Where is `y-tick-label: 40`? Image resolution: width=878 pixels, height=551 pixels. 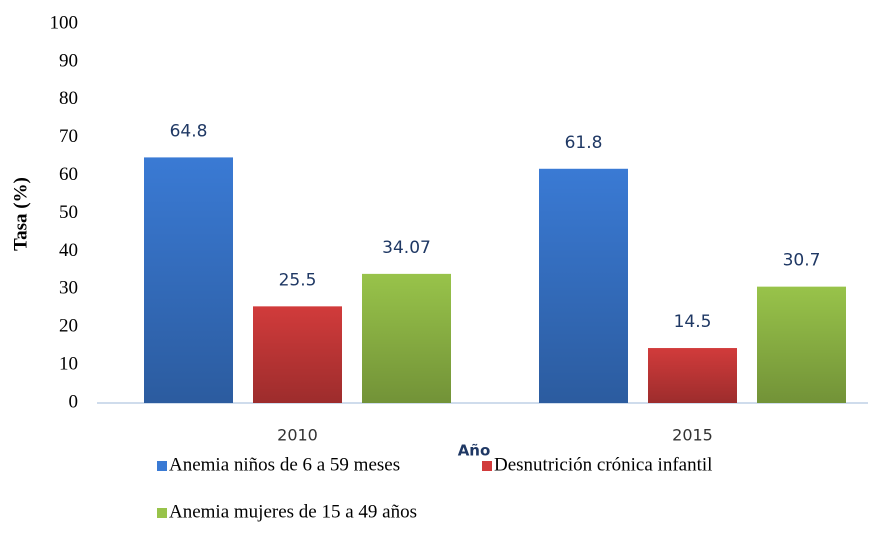 y-tick-label: 40 is located at coordinates (68, 250).